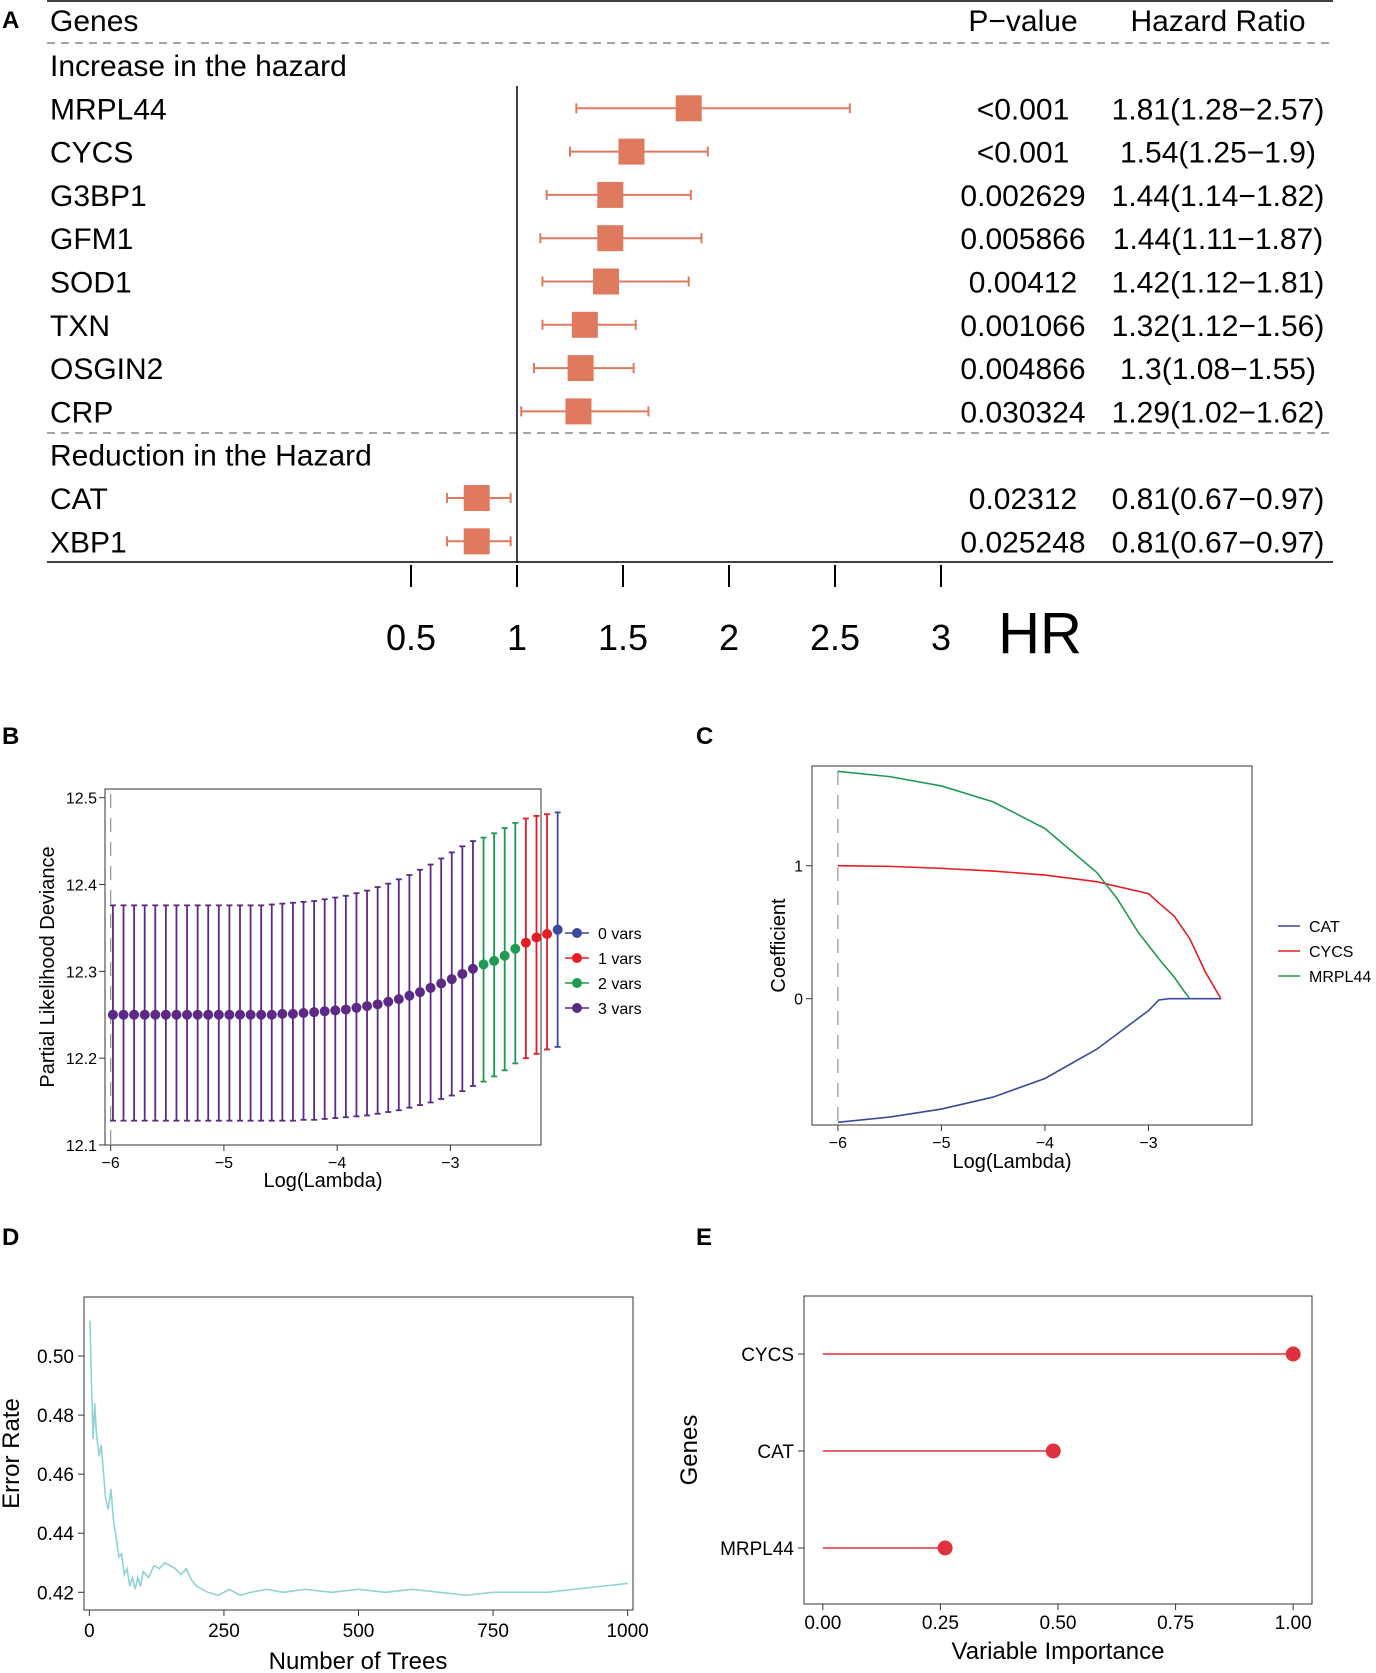  What do you see at coordinates (94, 21) in the screenshot?
I see `header-genes: Genes` at bounding box center [94, 21].